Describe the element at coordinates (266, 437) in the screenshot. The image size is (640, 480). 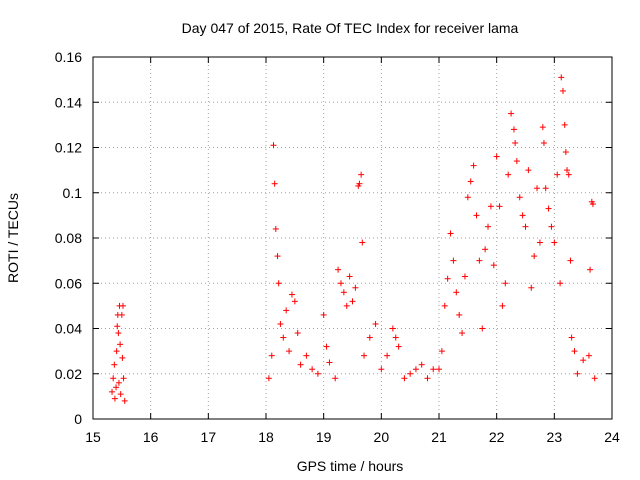
I see `x-tick-label: 18` at that location.